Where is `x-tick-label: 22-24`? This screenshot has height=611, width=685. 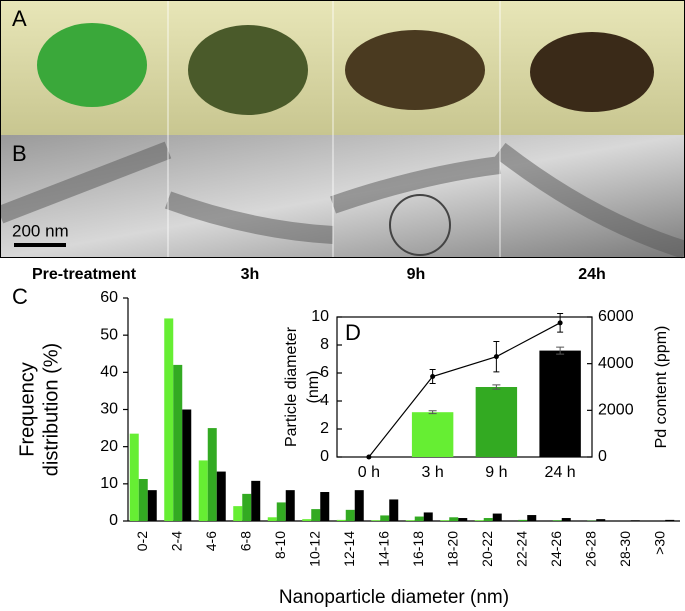 x-tick-label: 22-24 is located at coordinates (521, 549).